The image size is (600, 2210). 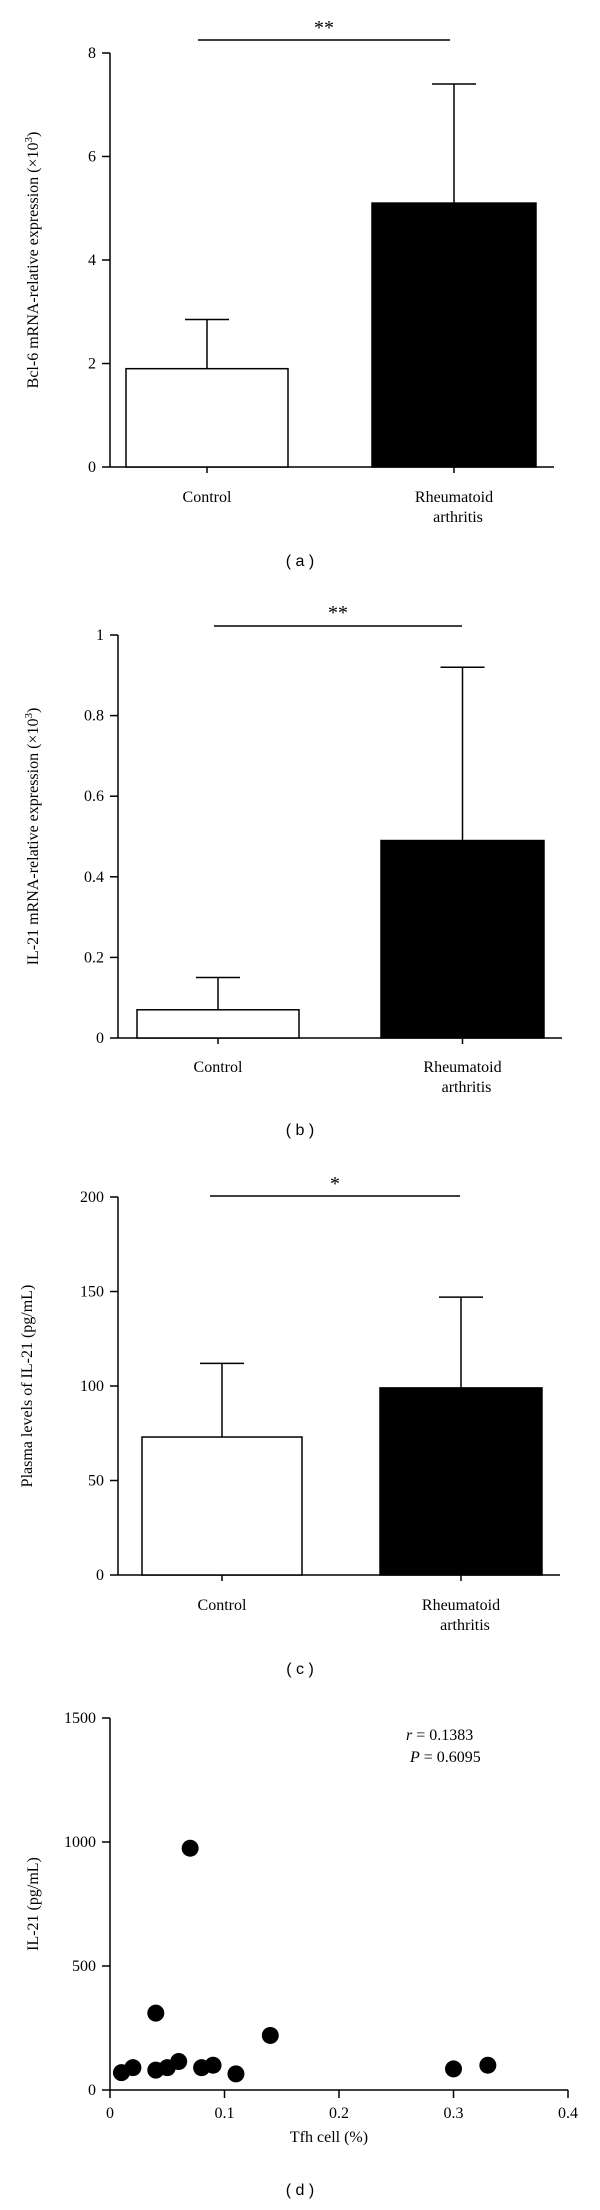 I want to click on y-tick-label: 8, so click(x=92, y=53).